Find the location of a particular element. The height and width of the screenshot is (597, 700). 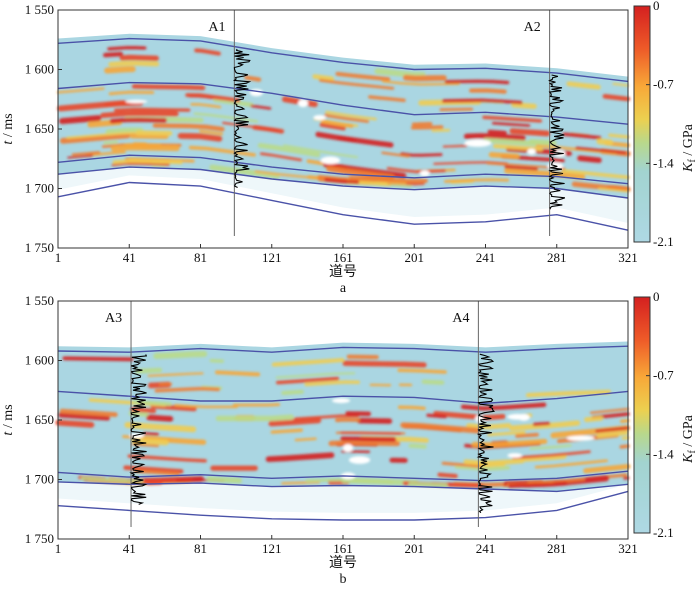

lower-zone-fill is located at coordinates (343, 195).